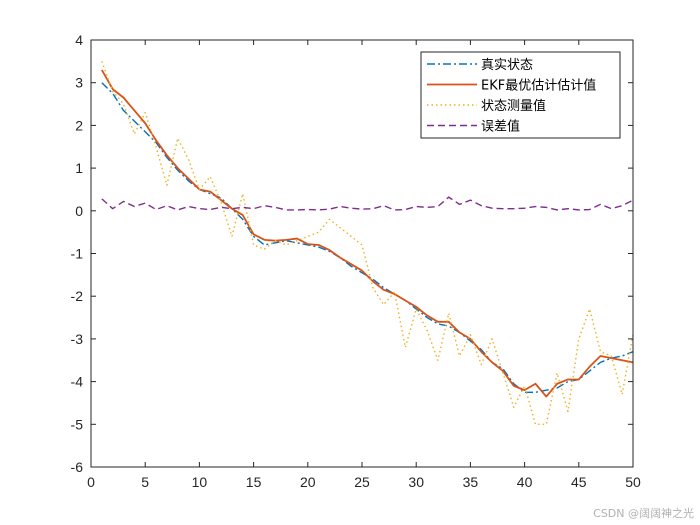  What do you see at coordinates (77, 424) in the screenshot?
I see `y-tick-label: -5` at bounding box center [77, 424].